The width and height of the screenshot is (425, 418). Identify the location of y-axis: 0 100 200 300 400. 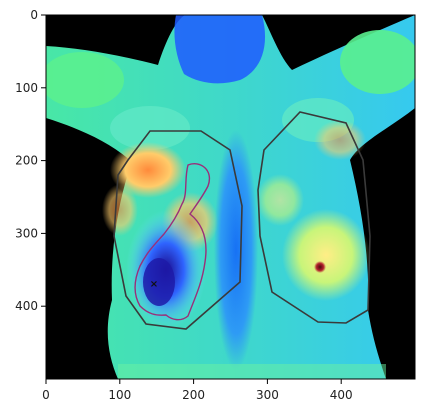
(30, 160).